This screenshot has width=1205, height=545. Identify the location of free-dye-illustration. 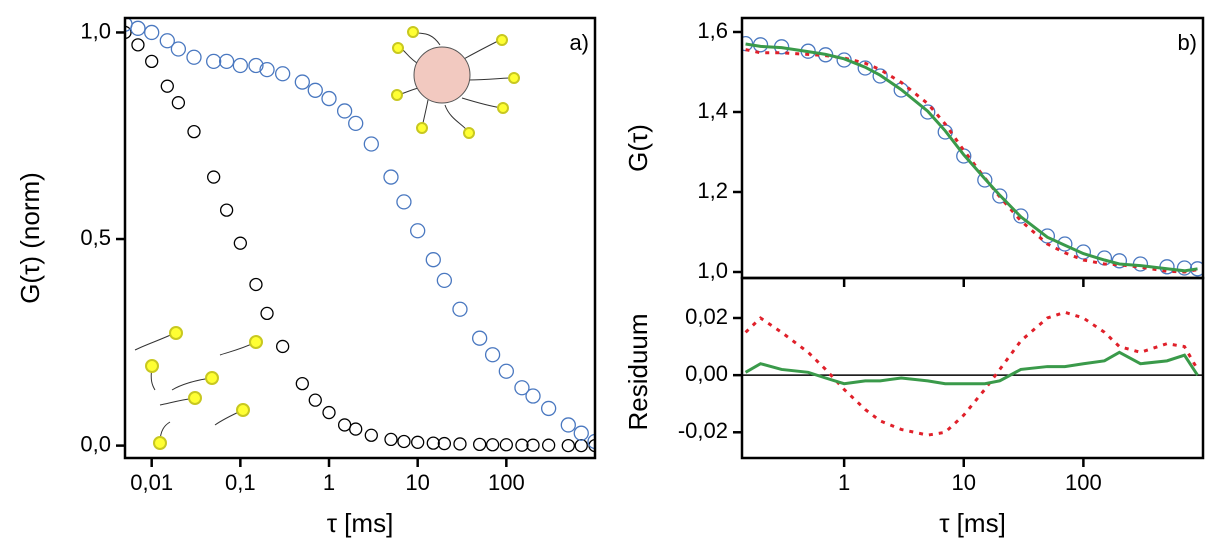
(198, 388).